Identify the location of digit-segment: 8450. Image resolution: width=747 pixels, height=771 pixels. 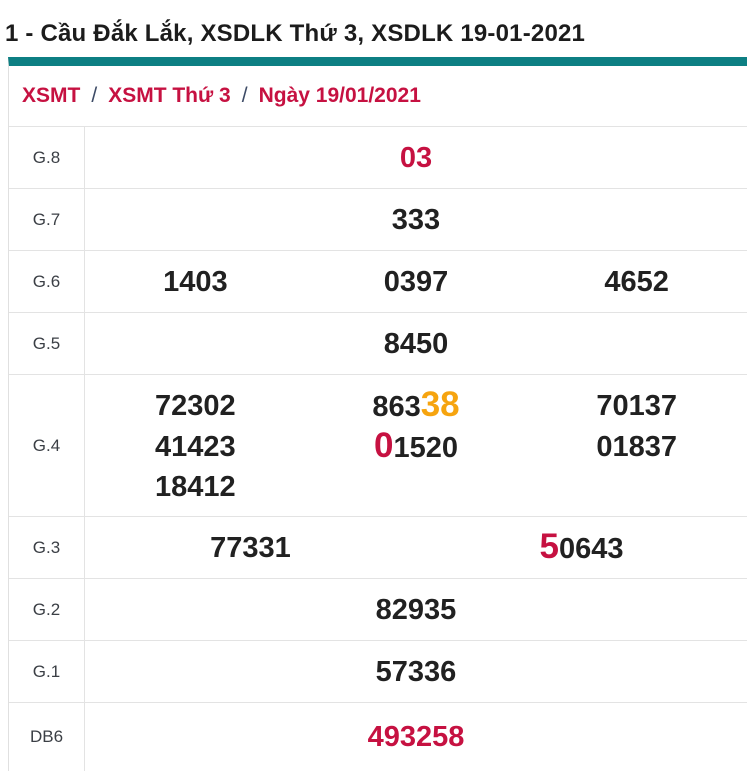
(416, 343).